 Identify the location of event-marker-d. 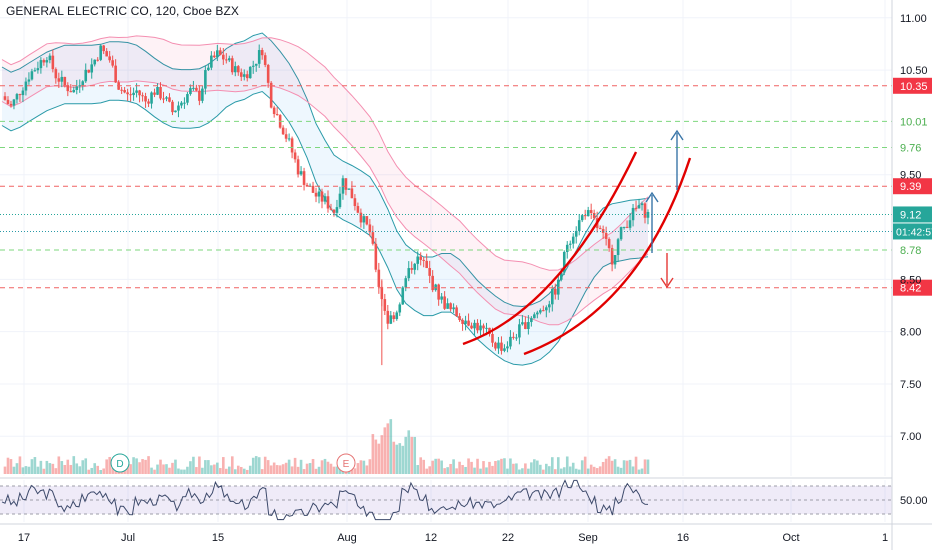
(120, 463).